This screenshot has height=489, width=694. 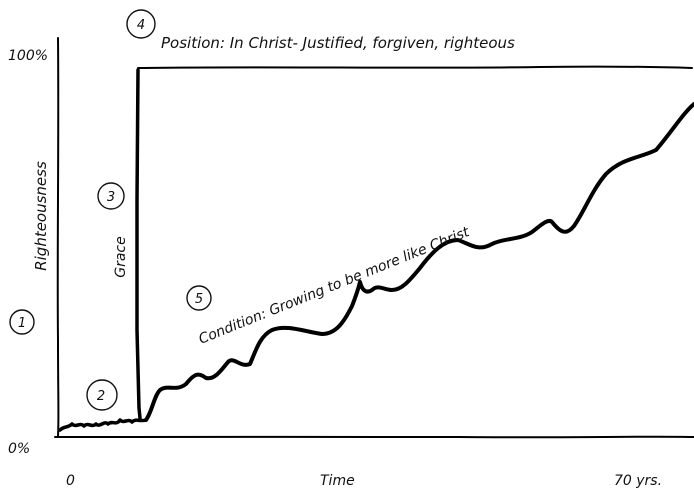 What do you see at coordinates (19, 449) in the screenshot?
I see `y-axis-bottom-label: 0%` at bounding box center [19, 449].